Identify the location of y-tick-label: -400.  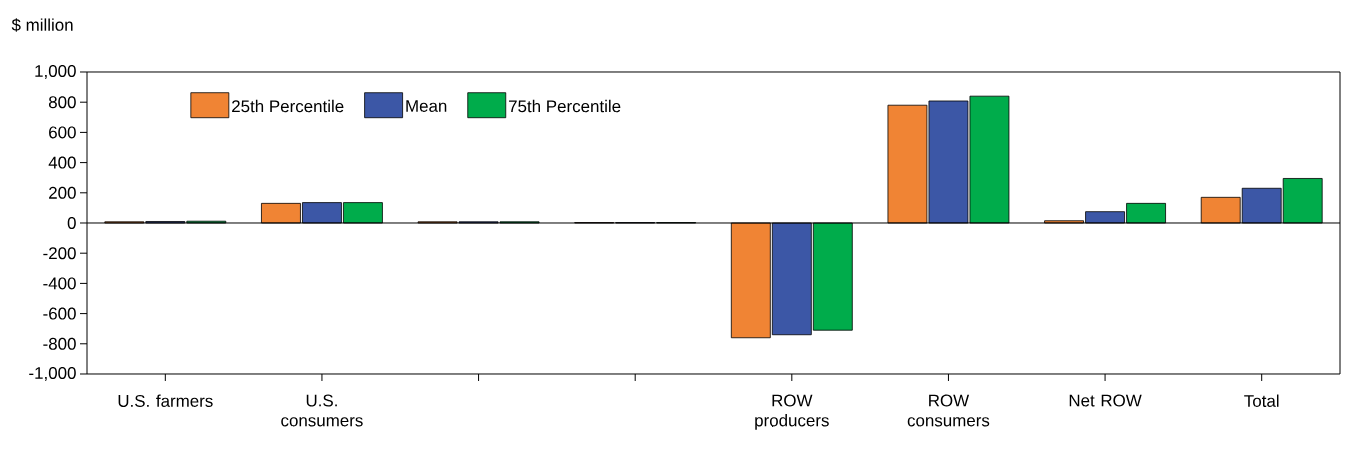
(59, 283).